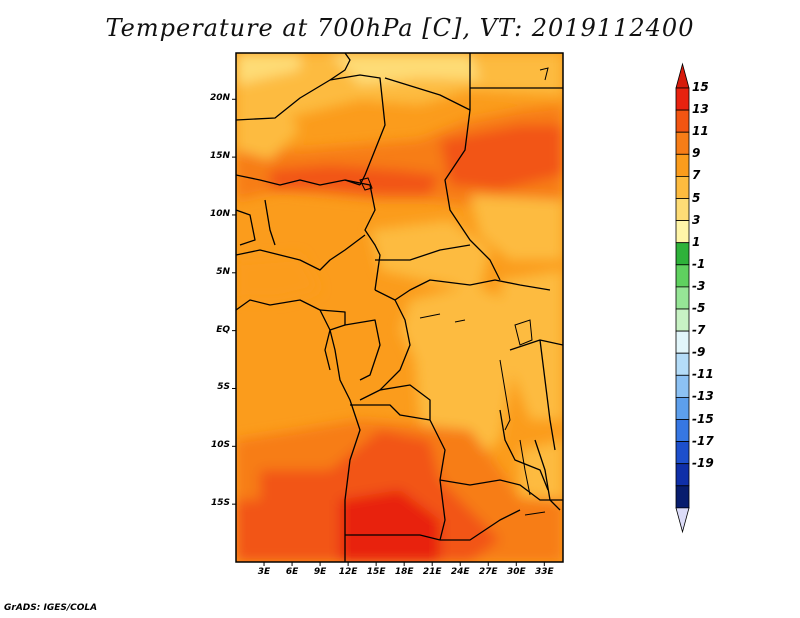  What do you see at coordinates (544, 572) in the screenshot?
I see `lon-tick-label: 33E` at bounding box center [544, 572].